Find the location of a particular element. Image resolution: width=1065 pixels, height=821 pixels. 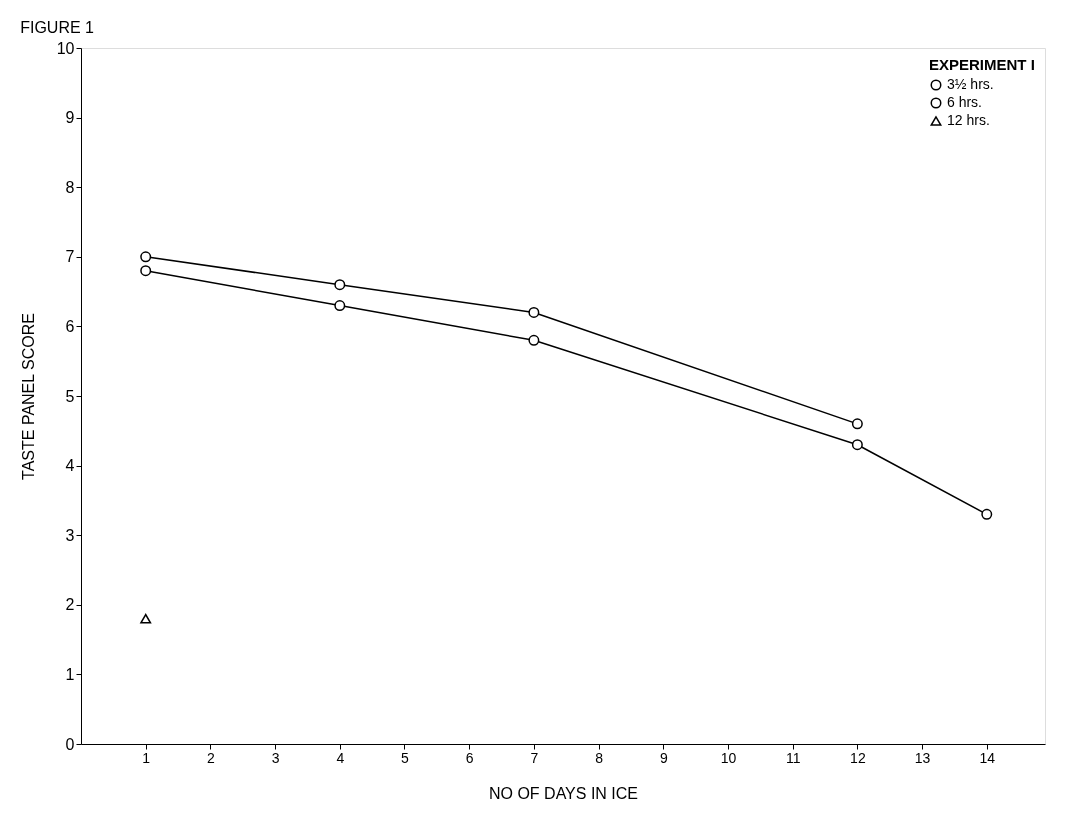

y-tick-label: 7 is located at coordinates (70, 257).